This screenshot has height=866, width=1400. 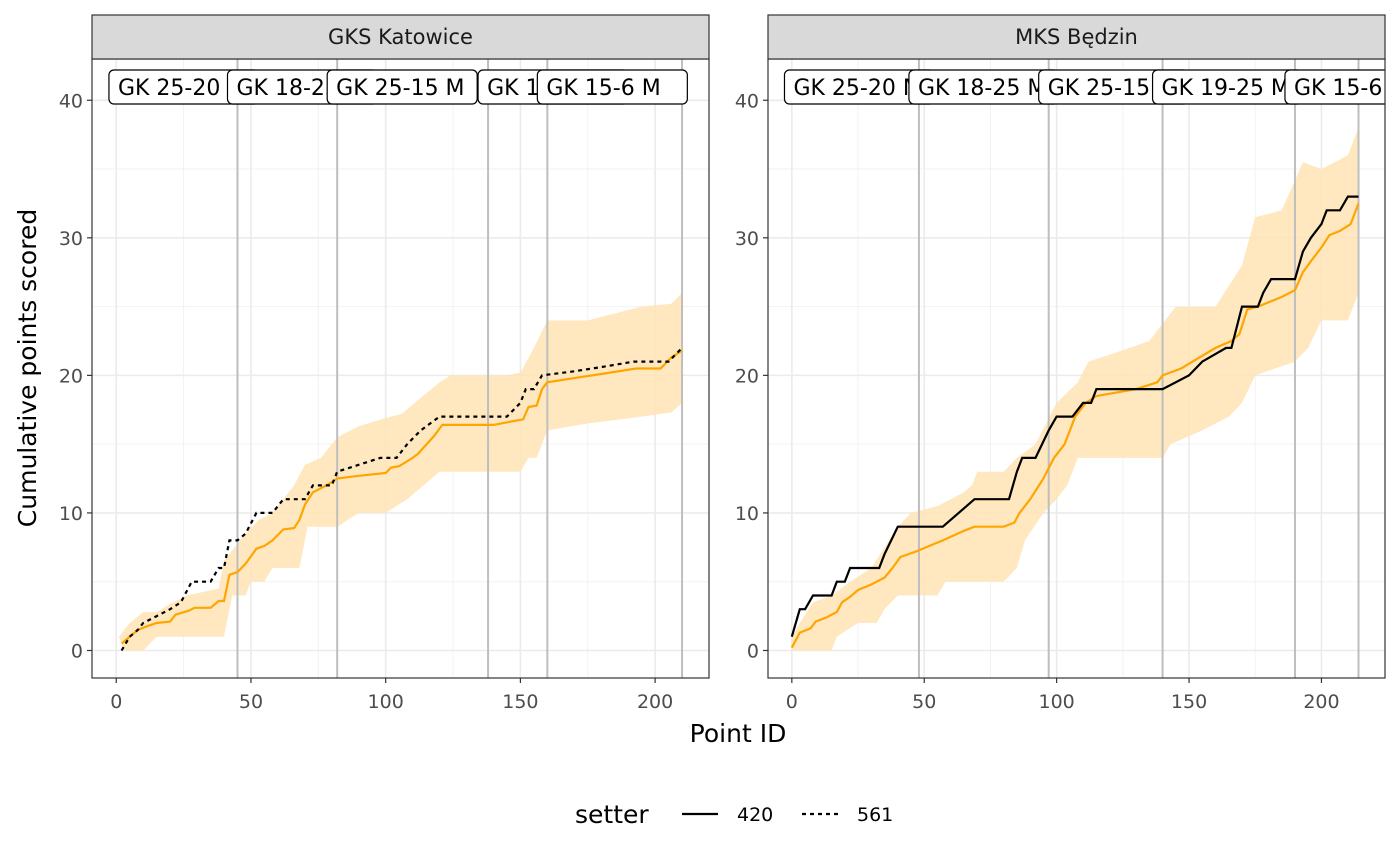 What do you see at coordinates (982, 88) in the screenshot?
I see `set-label: GK 18-25 M` at bounding box center [982, 88].